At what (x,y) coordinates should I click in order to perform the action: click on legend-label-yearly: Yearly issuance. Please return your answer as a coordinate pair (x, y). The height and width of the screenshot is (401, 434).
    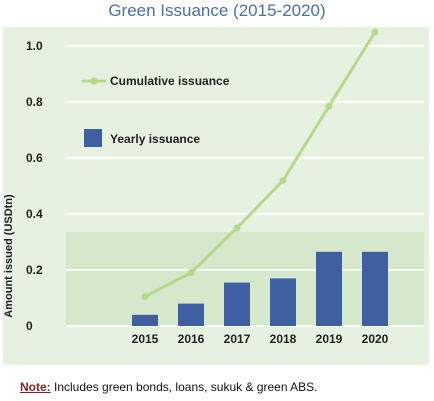
    Looking at the image, I should click on (155, 139).